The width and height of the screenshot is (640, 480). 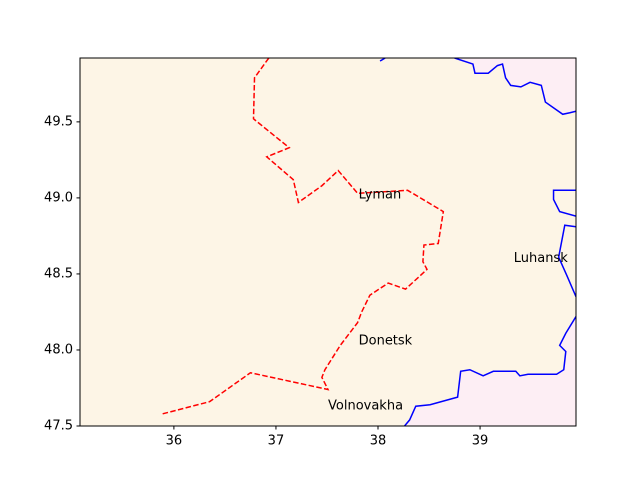 I want to click on x-tick-label: 39, so click(x=480, y=441).